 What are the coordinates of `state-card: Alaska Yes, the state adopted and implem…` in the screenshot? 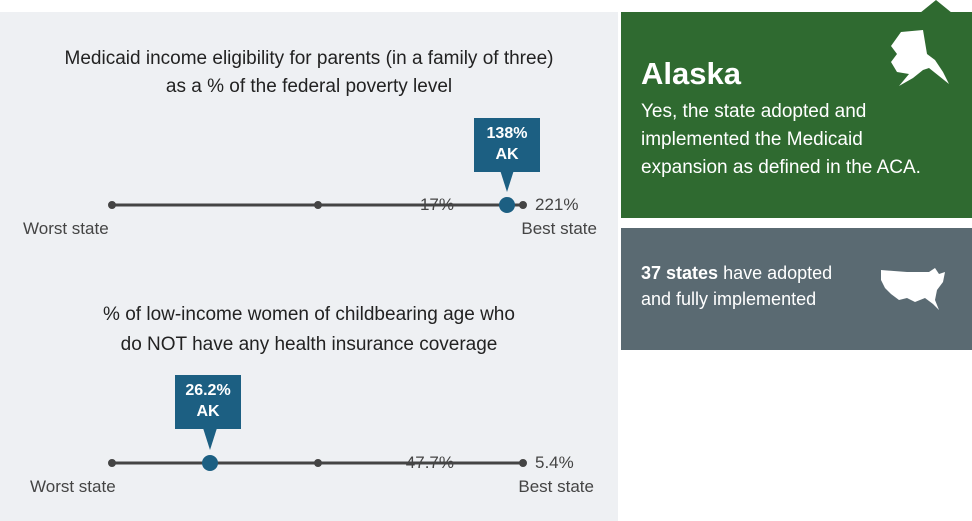 It's located at (796, 115).